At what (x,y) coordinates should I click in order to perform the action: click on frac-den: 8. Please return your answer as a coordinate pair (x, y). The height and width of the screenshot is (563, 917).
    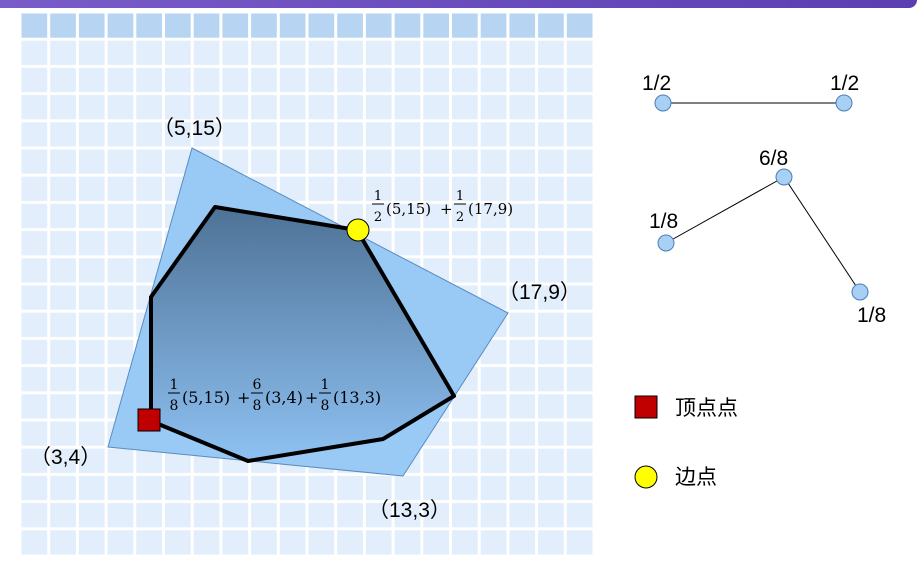
    Looking at the image, I should click on (174, 406).